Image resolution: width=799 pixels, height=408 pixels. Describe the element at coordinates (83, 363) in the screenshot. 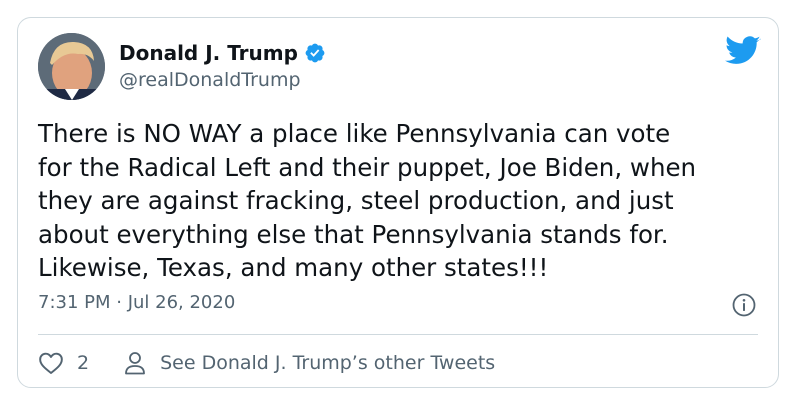

I see `like-count: 2` at that location.